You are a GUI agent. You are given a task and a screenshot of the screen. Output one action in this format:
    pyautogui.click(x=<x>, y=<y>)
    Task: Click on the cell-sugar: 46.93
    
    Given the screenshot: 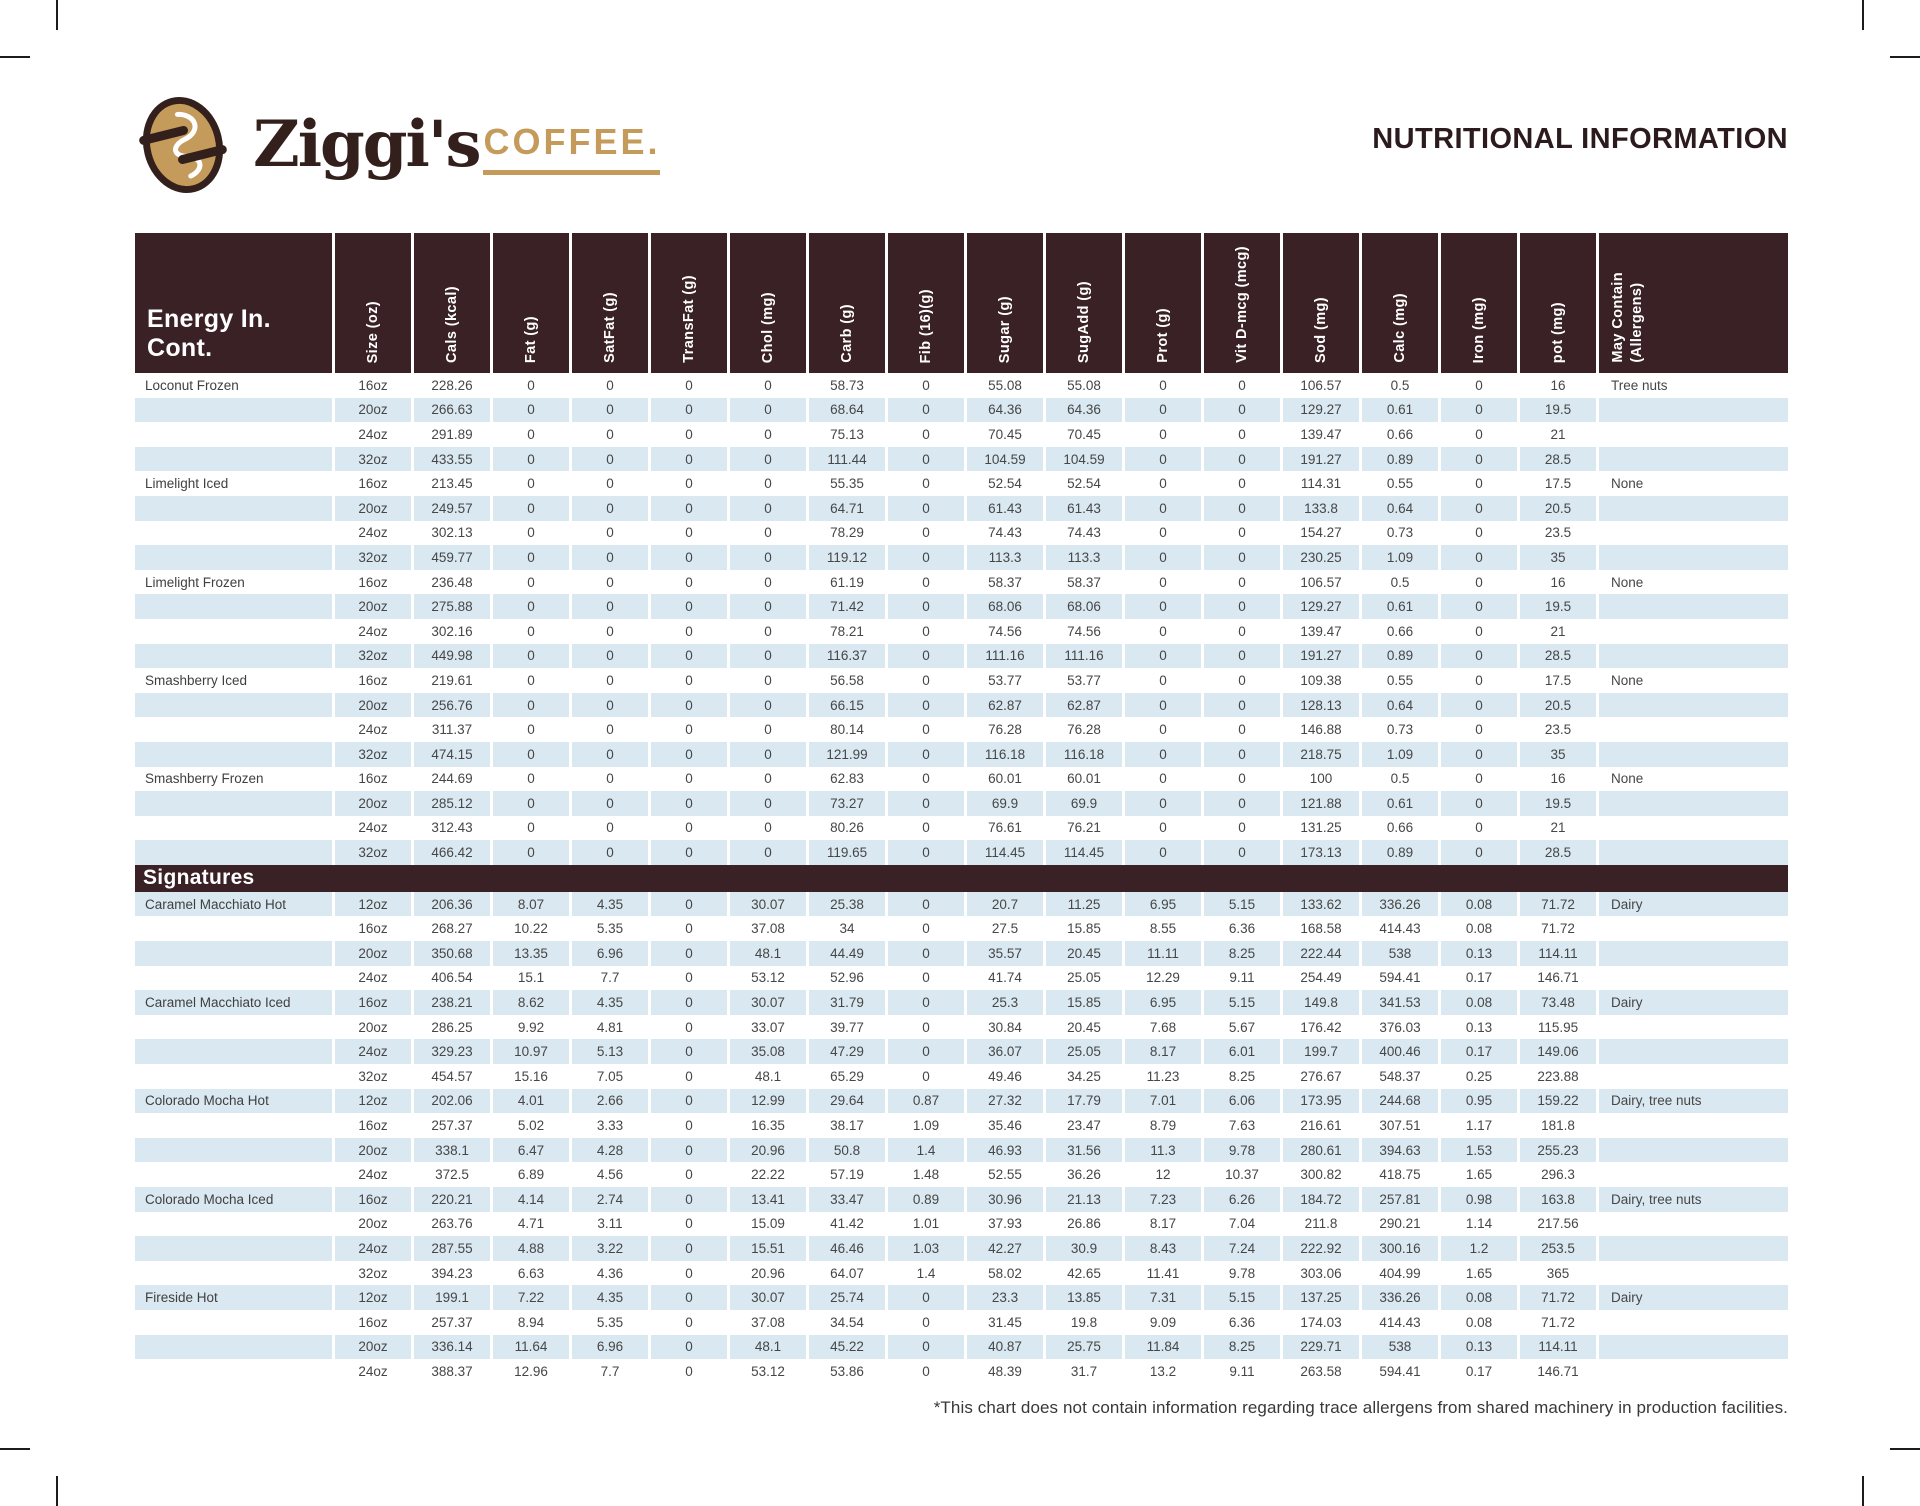 What is the action you would take?
    pyautogui.click(x=1006, y=1150)
    